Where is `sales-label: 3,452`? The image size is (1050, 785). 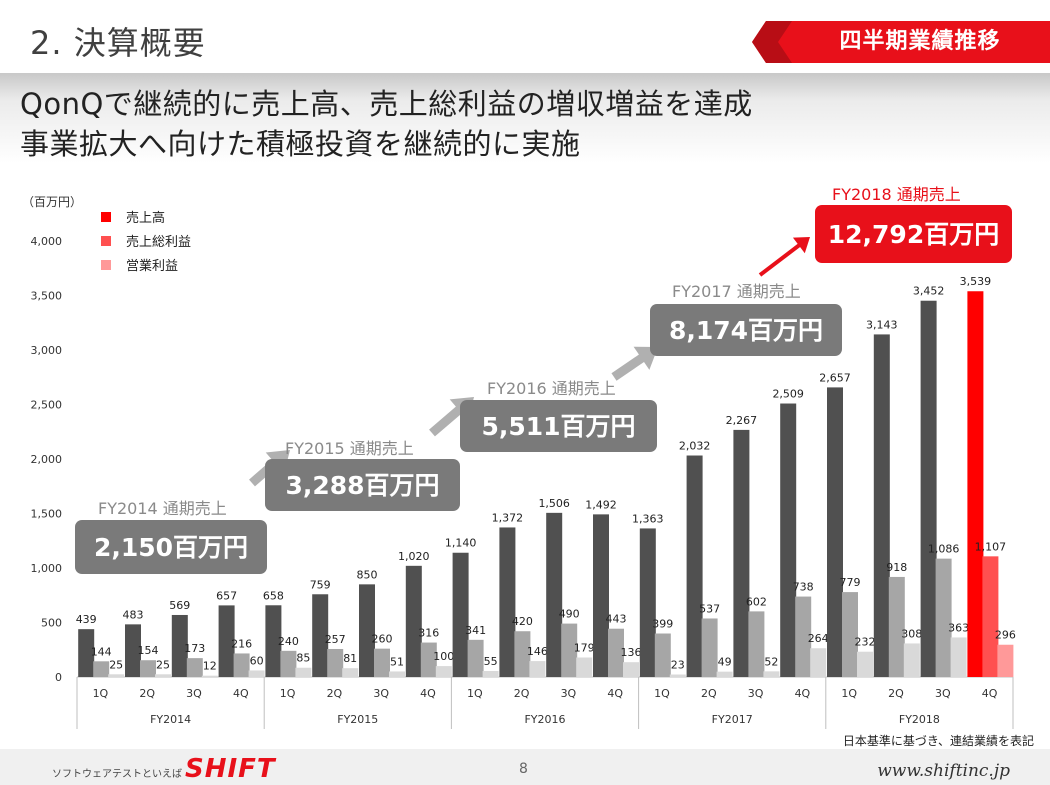 sales-label: 3,452 is located at coordinates (929, 291).